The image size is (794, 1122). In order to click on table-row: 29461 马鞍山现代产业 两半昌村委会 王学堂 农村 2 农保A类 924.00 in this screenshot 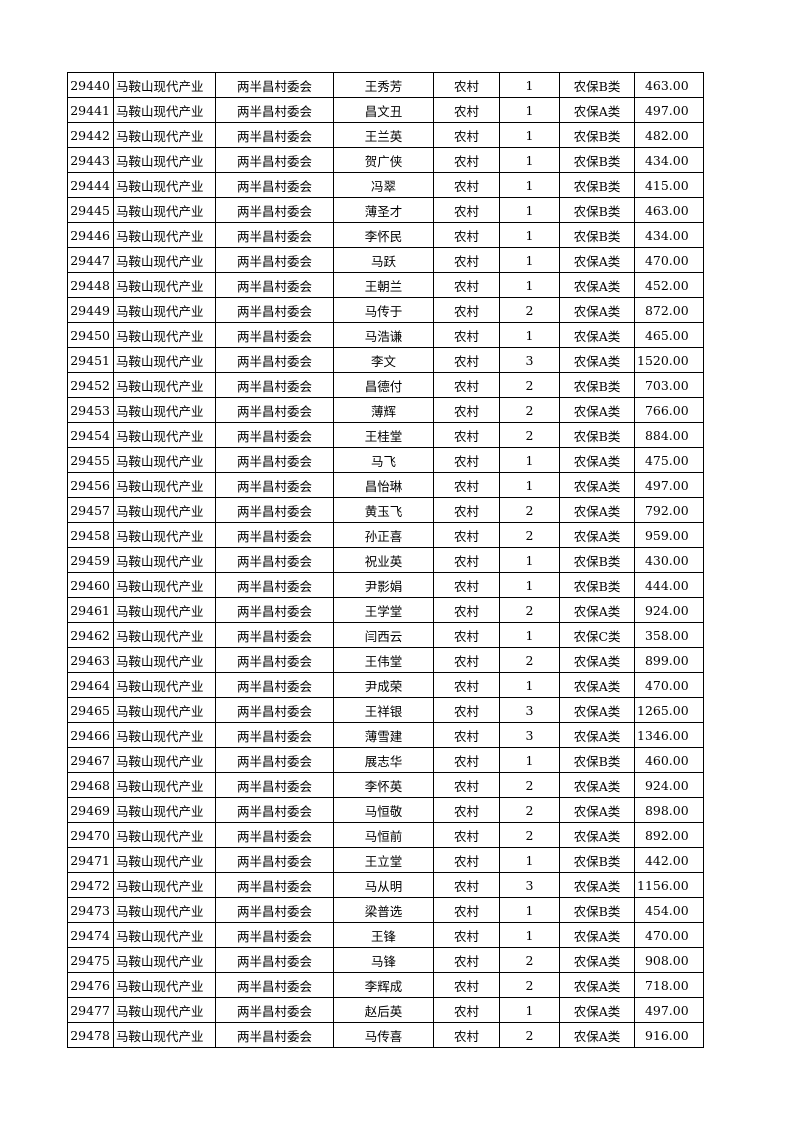, I will do `click(385, 610)`.